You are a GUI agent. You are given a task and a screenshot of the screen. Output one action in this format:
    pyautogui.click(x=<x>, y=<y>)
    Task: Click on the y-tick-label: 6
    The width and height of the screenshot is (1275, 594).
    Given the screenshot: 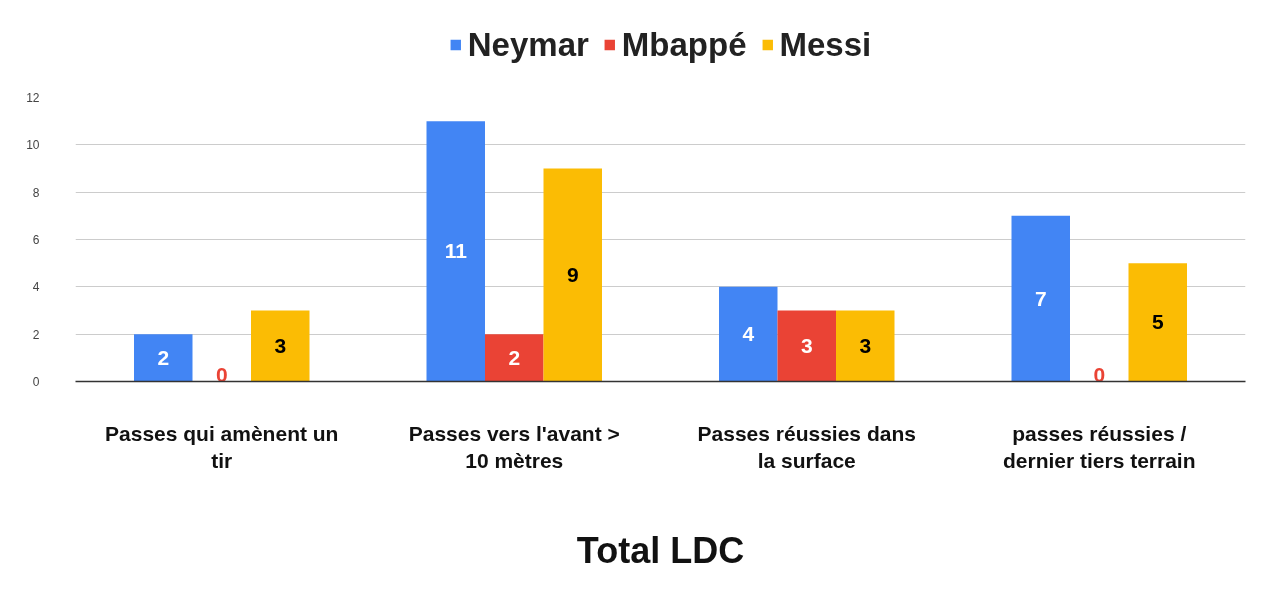 What is the action you would take?
    pyautogui.click(x=36, y=240)
    